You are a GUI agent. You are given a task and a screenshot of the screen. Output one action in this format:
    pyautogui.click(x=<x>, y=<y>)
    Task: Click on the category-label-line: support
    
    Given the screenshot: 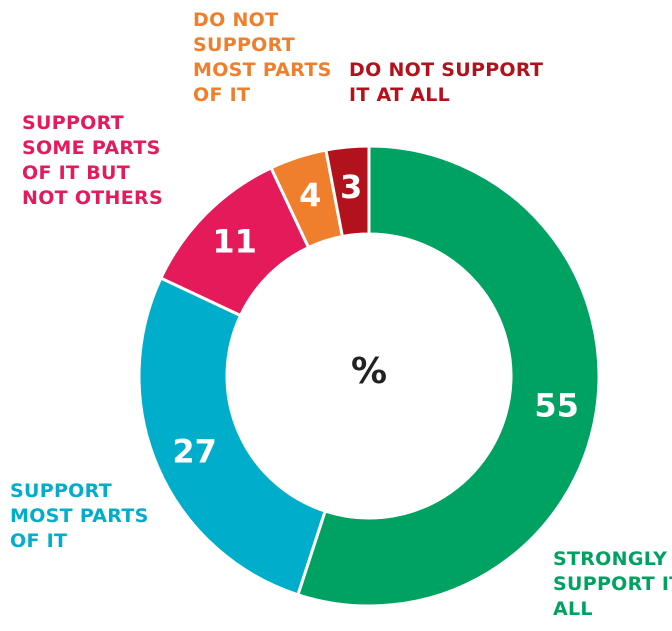 What is the action you would take?
    pyautogui.click(x=244, y=45)
    